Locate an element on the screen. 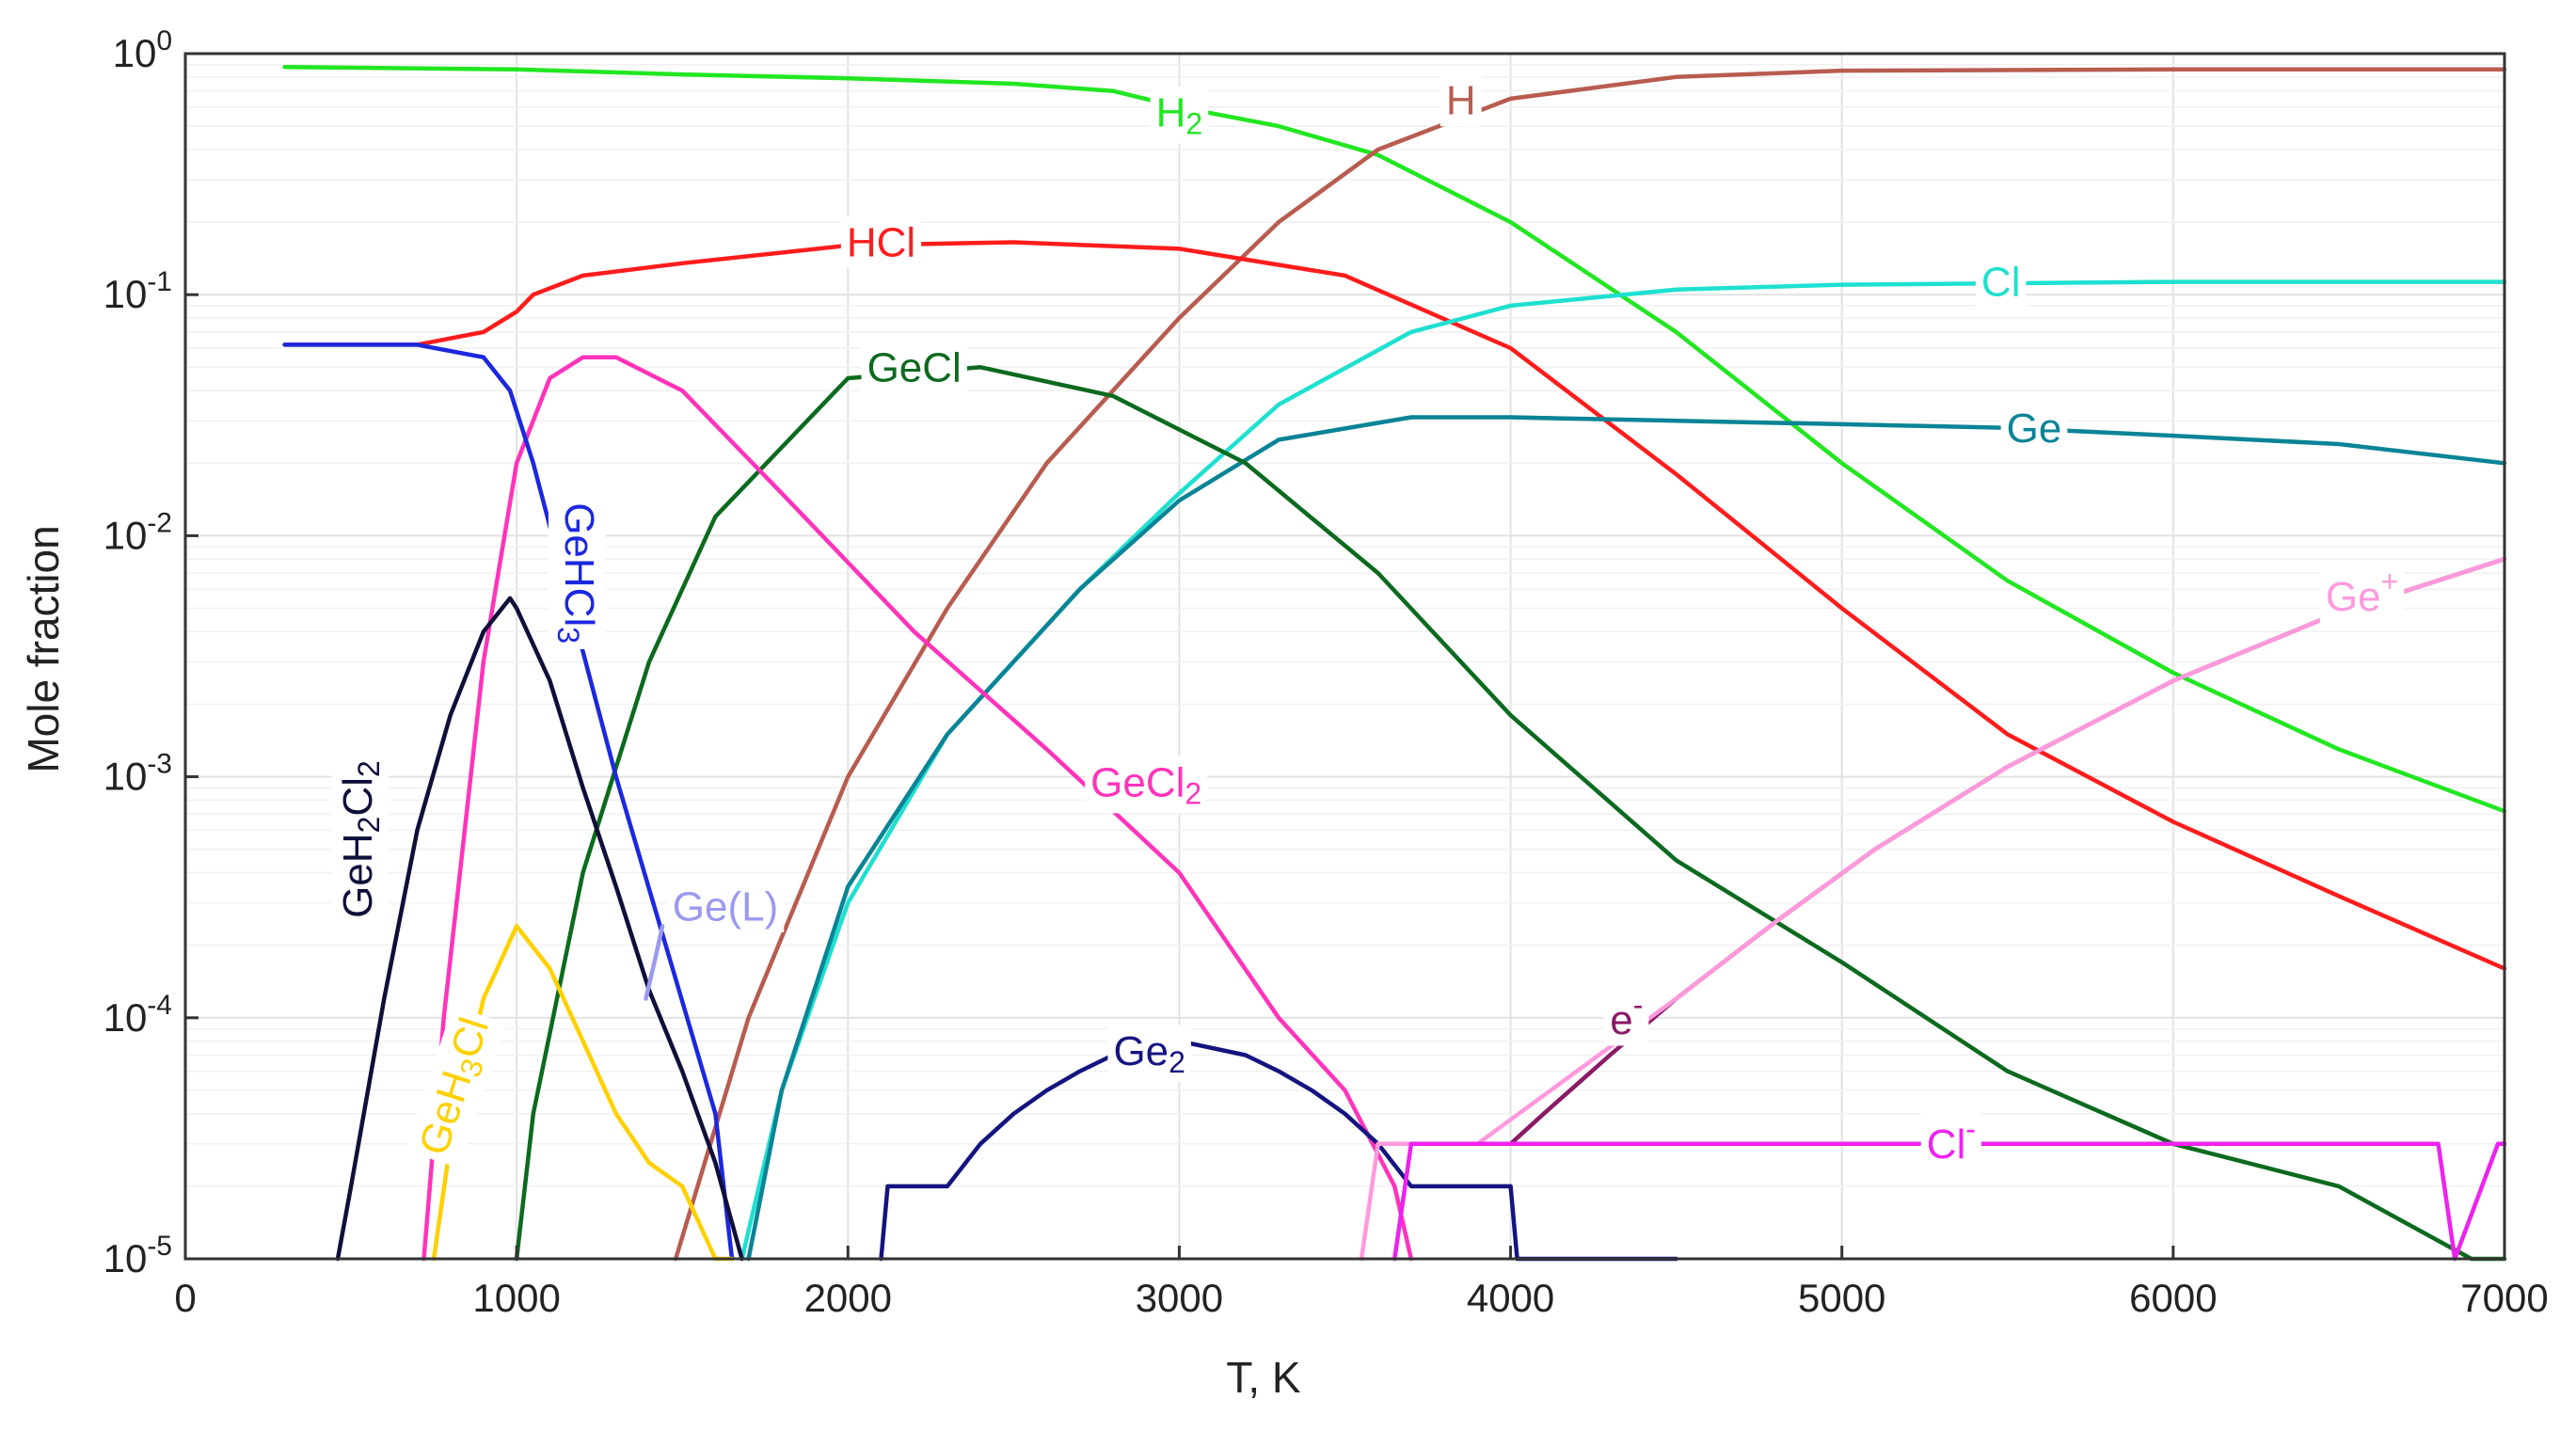 This screenshot has height=1431, width=2576. series-label-text: HCl is located at coordinates (881, 242).